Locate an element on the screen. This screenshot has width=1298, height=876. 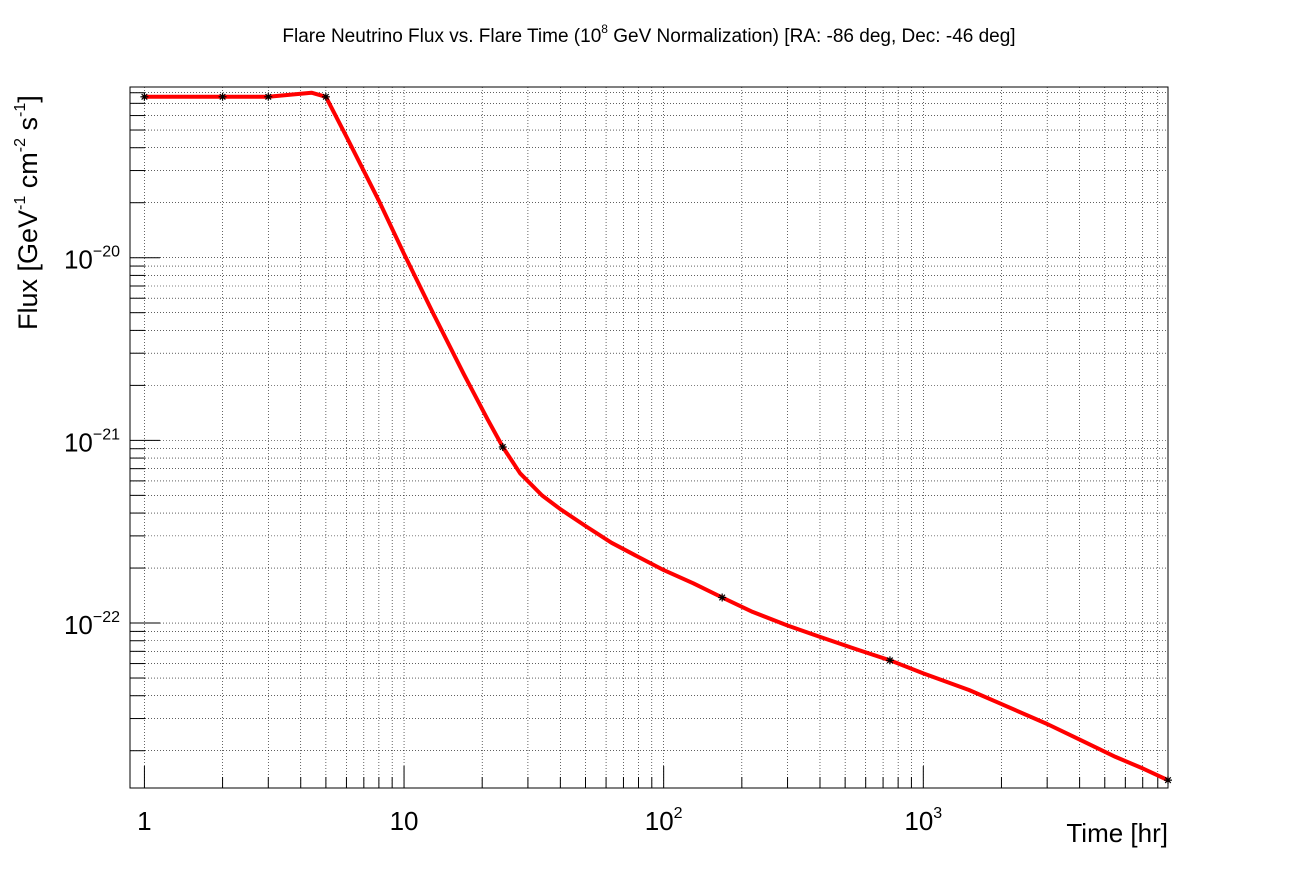
x-tick-label: 10³ is located at coordinates (923, 820).